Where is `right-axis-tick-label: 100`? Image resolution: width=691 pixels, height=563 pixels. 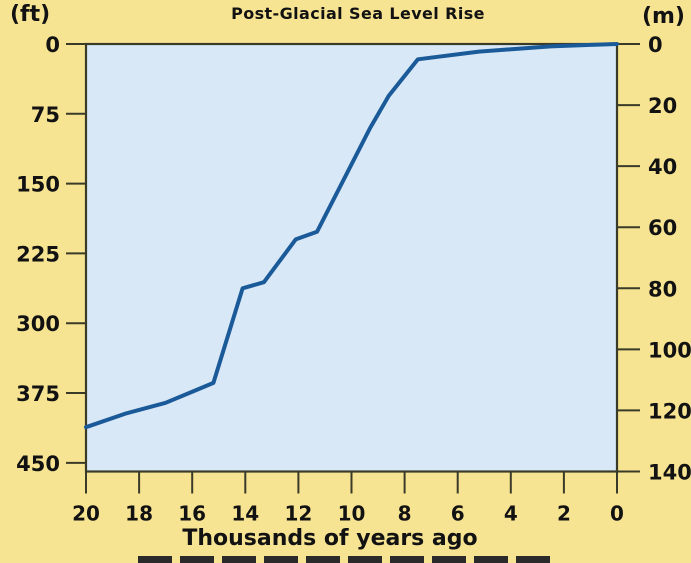
right-axis-tick-label: 100 is located at coordinates (669, 350).